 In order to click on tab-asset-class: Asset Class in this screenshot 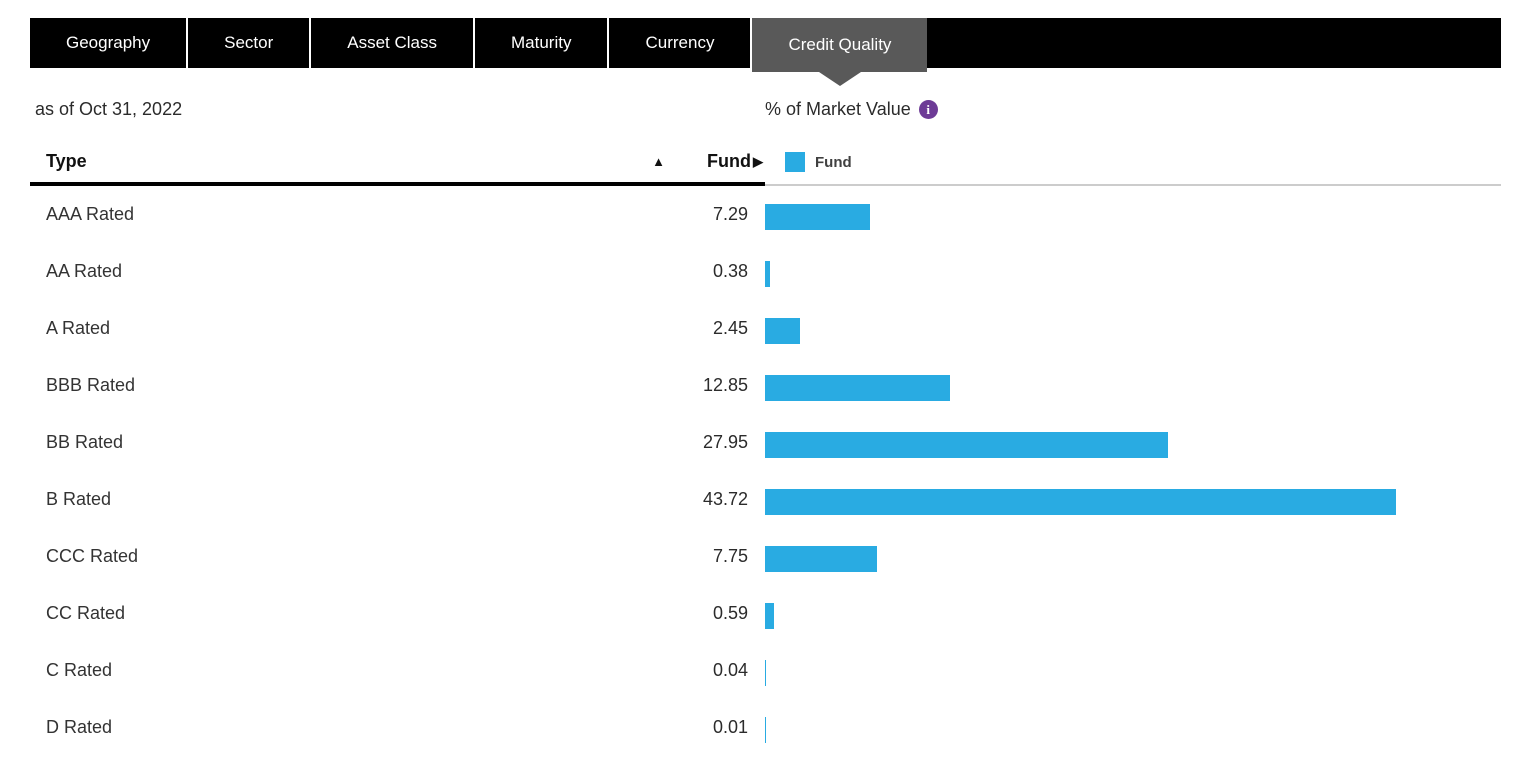, I will do `click(393, 43)`.